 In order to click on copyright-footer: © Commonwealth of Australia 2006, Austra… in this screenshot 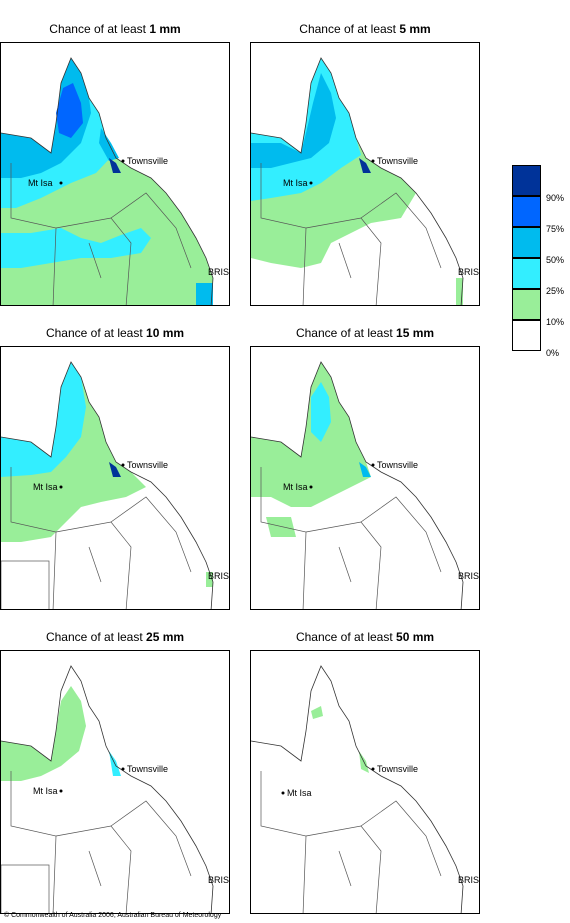, I will do `click(113, 915)`.